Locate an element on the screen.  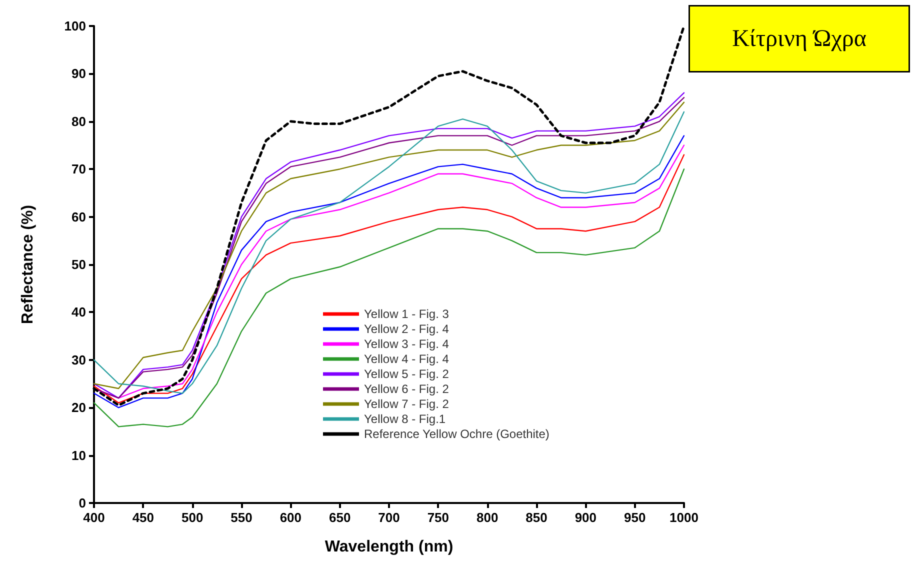
x-tick-label: 700 is located at coordinates (389, 517).